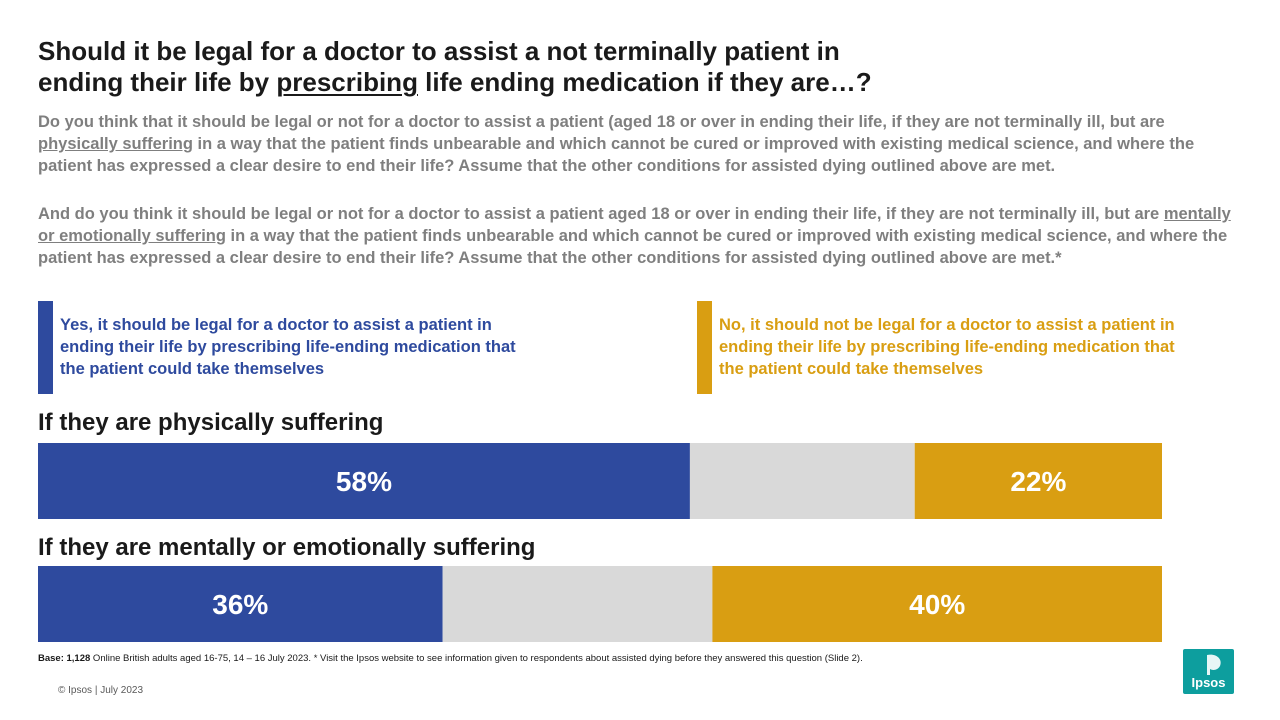 The width and height of the screenshot is (1280, 720). I want to click on data-label-mental-yes: 36%, so click(240, 604).